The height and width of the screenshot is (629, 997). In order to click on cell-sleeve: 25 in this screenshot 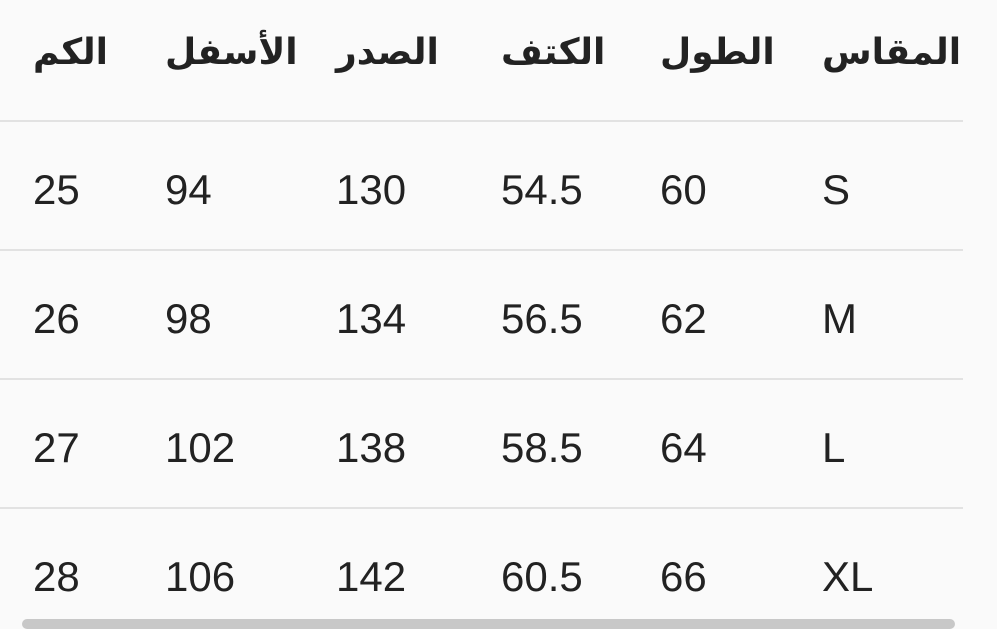, I will do `click(56, 189)`.